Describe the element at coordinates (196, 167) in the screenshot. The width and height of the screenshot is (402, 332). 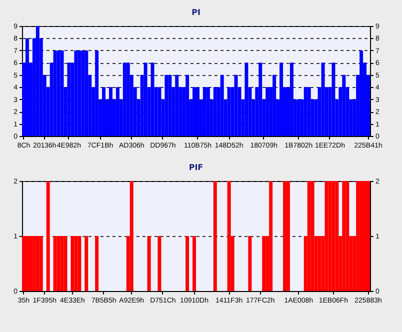
I see `chart-title: PIF` at that location.